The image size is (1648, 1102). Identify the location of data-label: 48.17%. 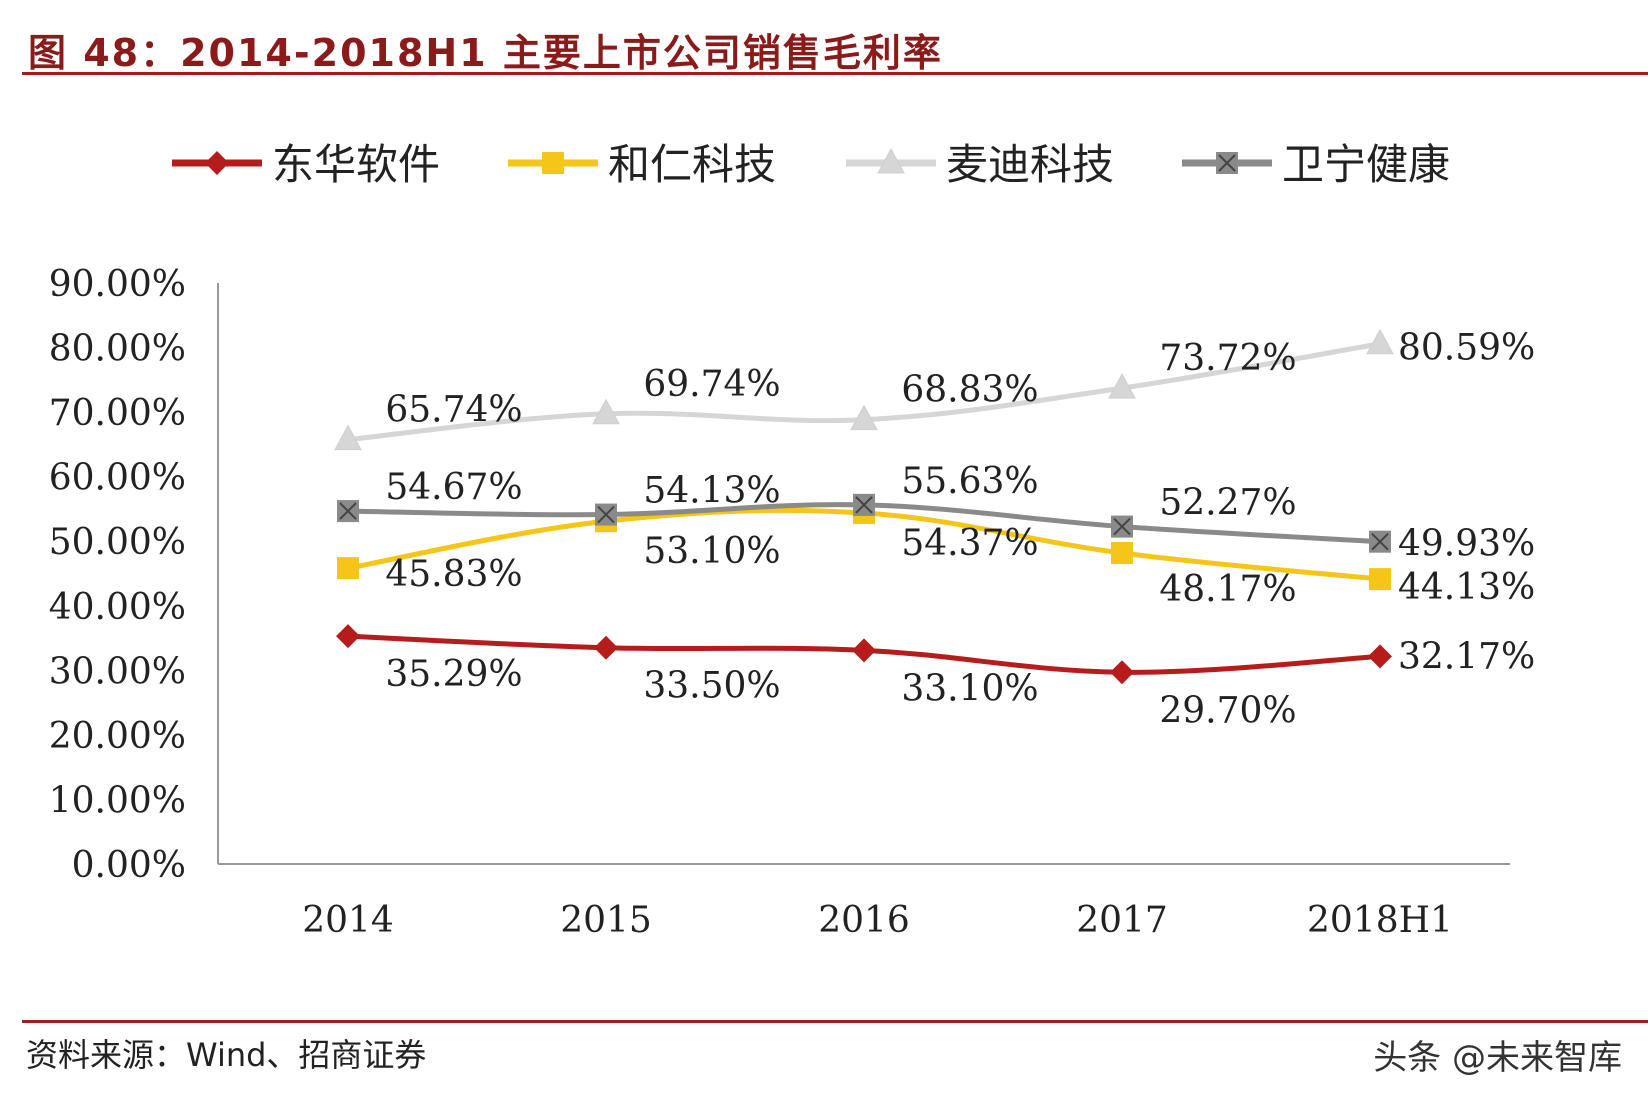
(1227, 589).